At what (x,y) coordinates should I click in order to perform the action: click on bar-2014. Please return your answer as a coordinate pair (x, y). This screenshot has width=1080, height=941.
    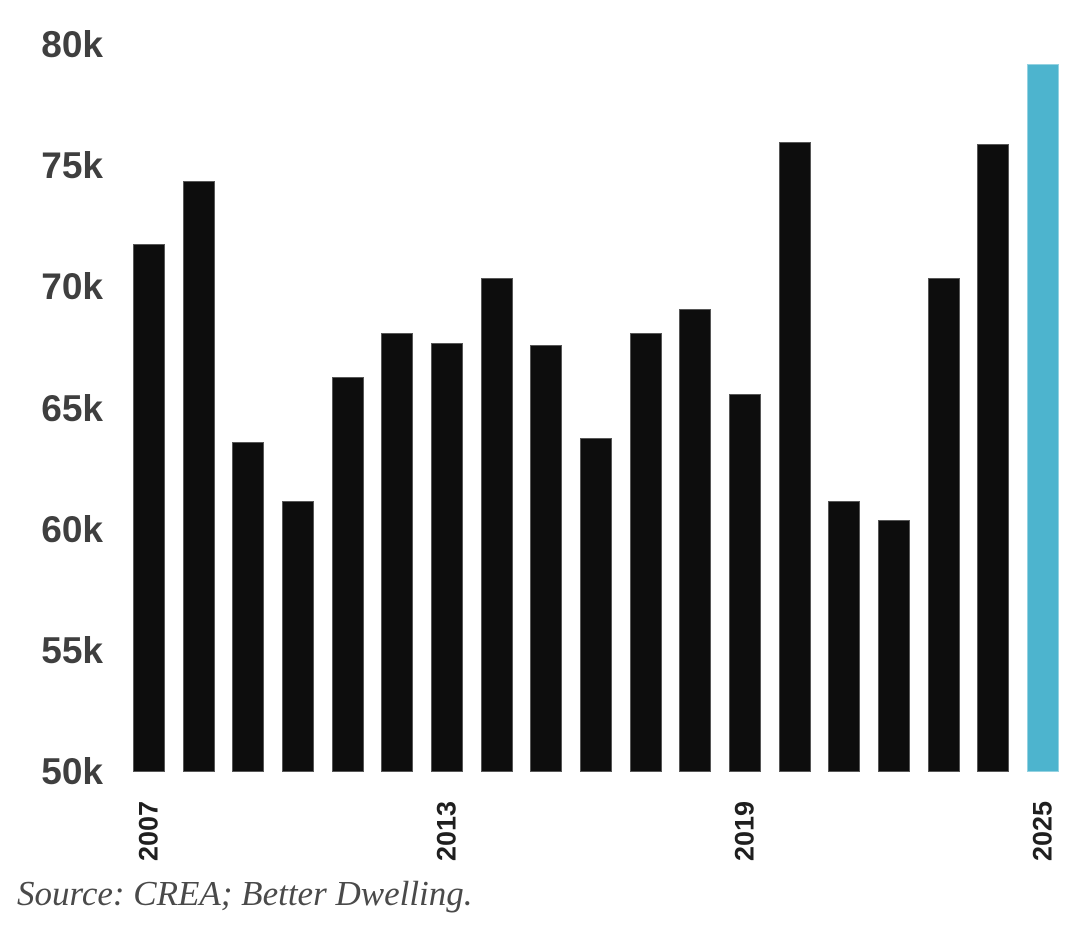
    Looking at the image, I should click on (496, 524).